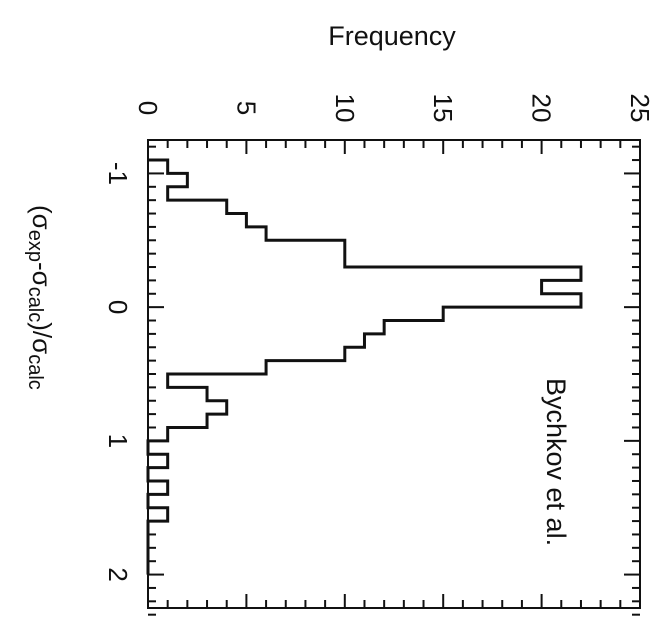  What do you see at coordinates (35, 246) in the screenshot?
I see `x-axis-title-subscript: exp` at bounding box center [35, 246].